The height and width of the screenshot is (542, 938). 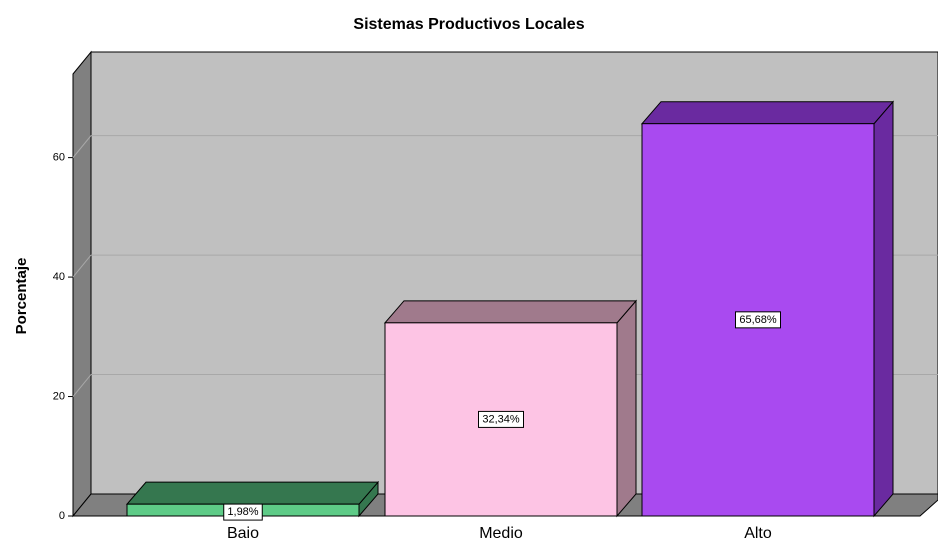 I want to click on x-tick-label: Baio, so click(x=243, y=533).